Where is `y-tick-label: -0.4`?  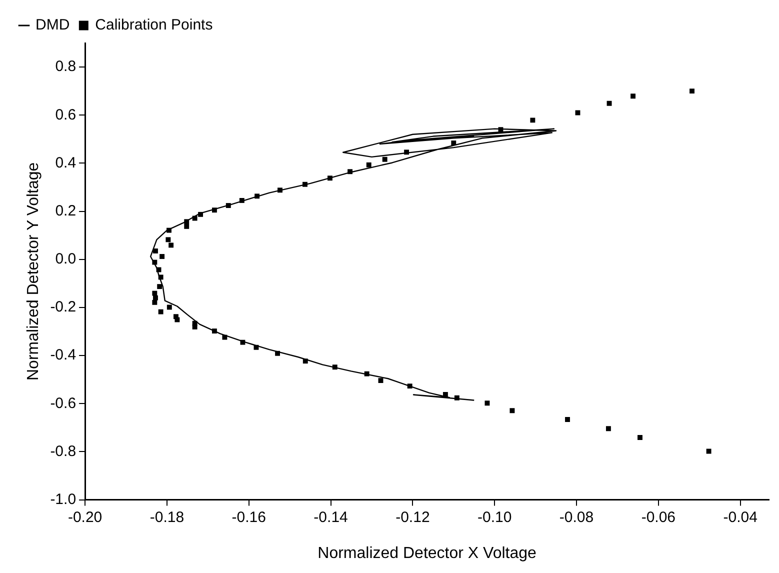
y-tick-label: -0.4 is located at coordinates (63, 355).